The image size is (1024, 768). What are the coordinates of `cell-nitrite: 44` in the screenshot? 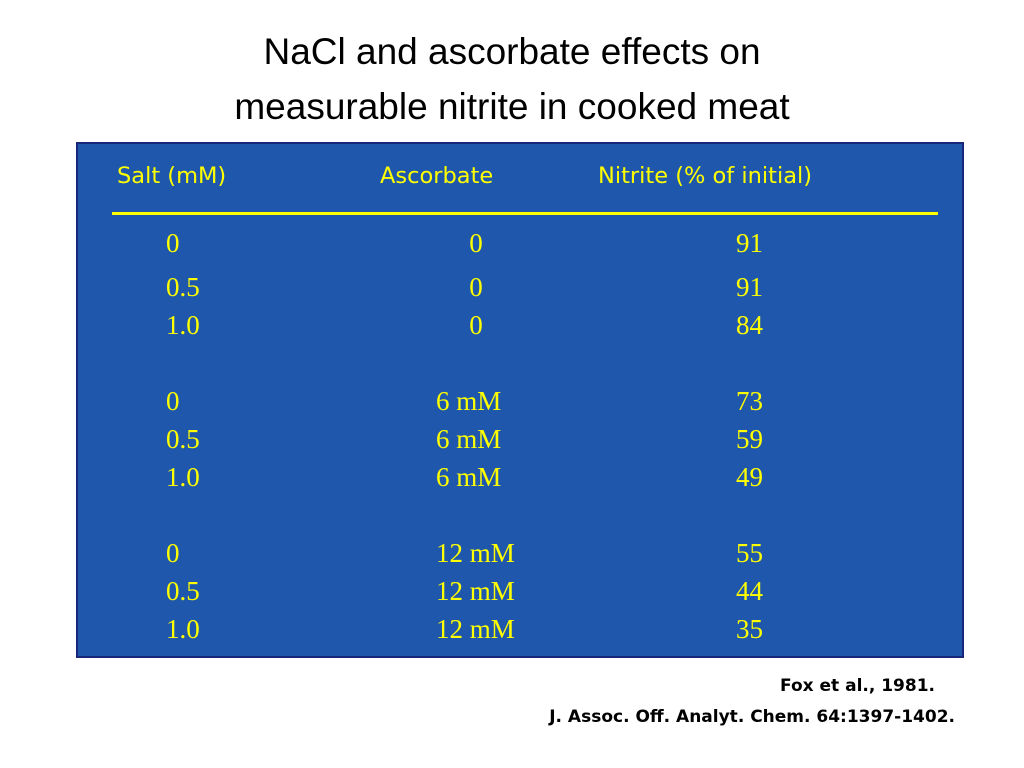 It's located at (749, 591).